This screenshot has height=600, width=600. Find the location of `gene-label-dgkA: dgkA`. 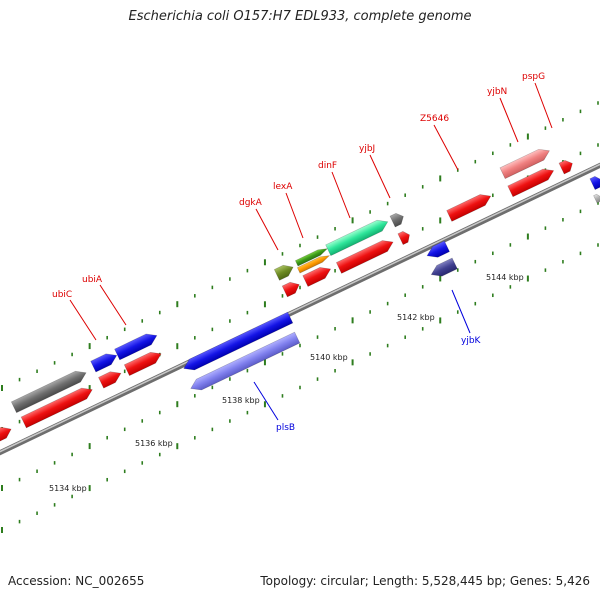

gene-label-dgkA: dgkA is located at coordinates (251, 203).